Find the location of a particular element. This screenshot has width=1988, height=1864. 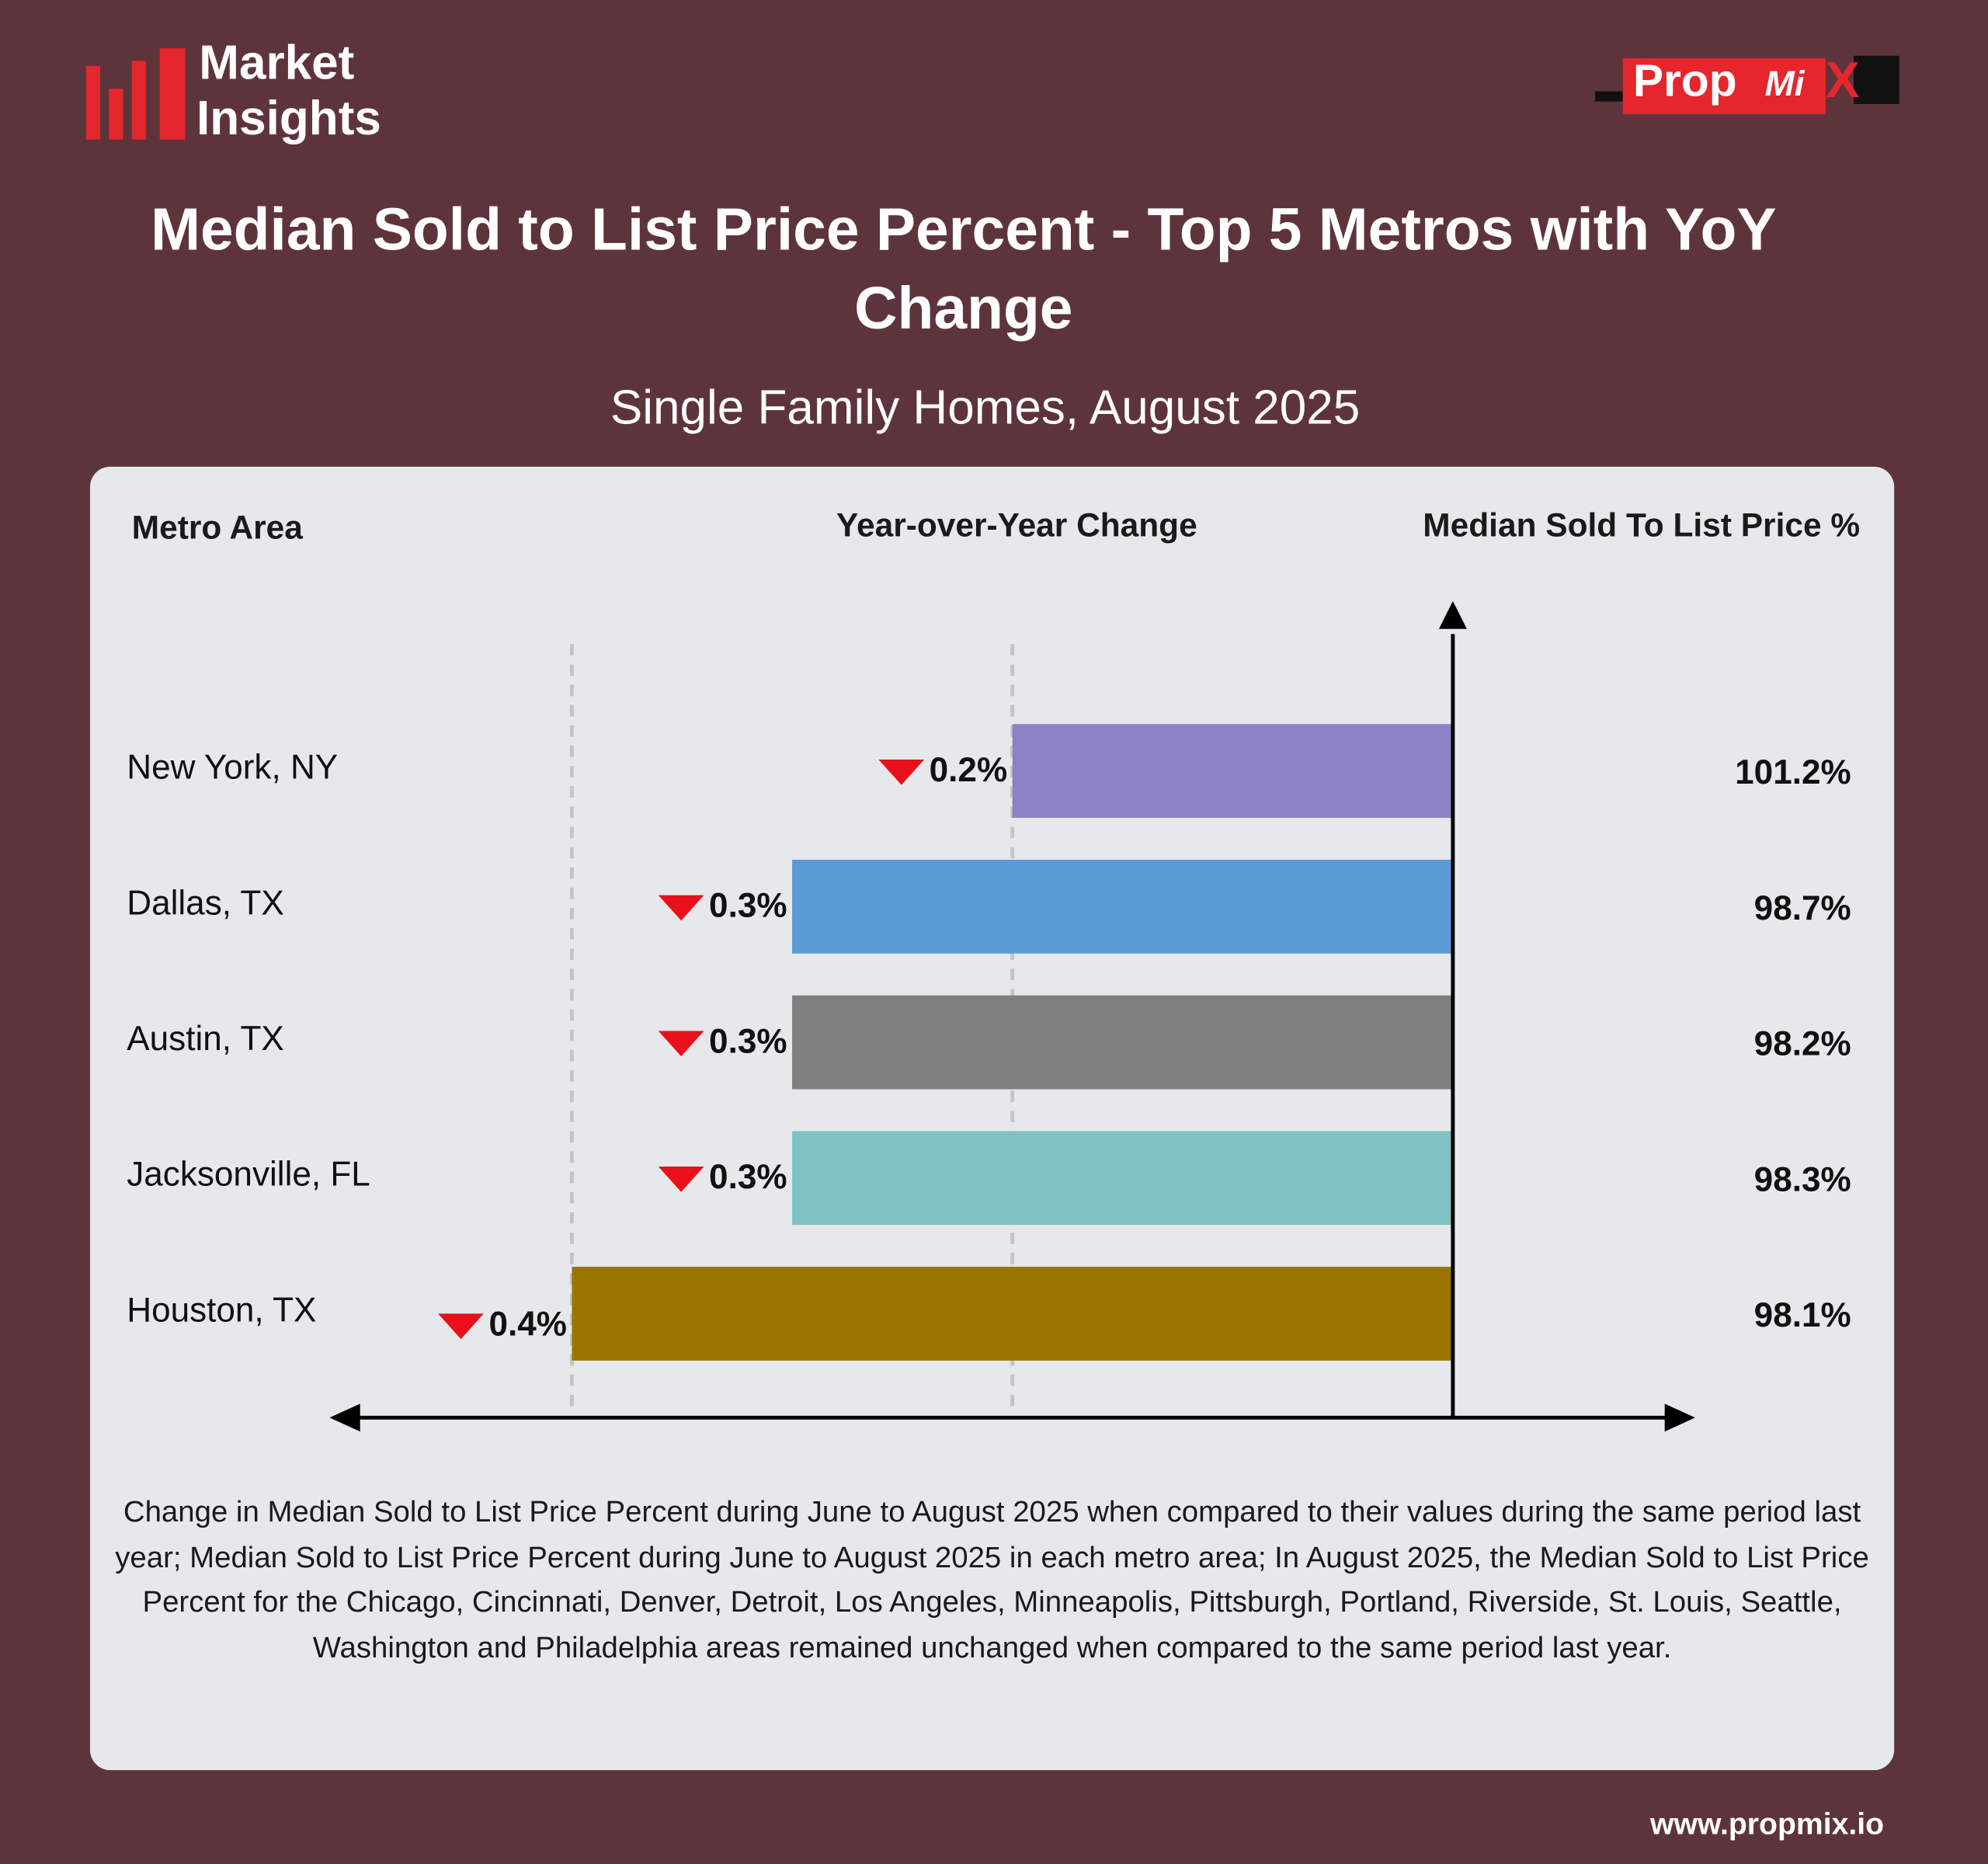

value-label: 0.4% is located at coordinates (527, 1324).